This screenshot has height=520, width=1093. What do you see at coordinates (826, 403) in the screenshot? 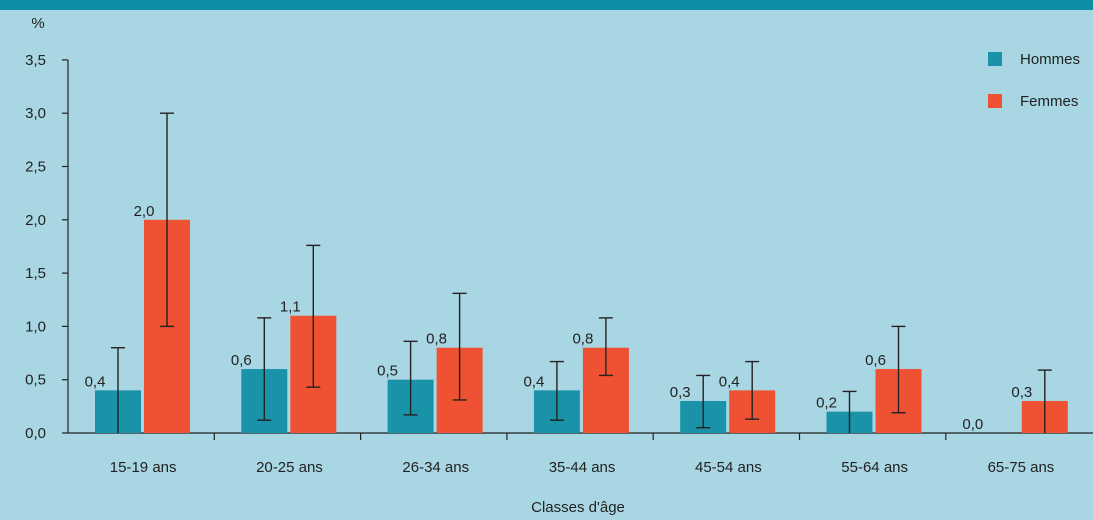
I see `data-label-hommes: 0,2` at bounding box center [826, 403].